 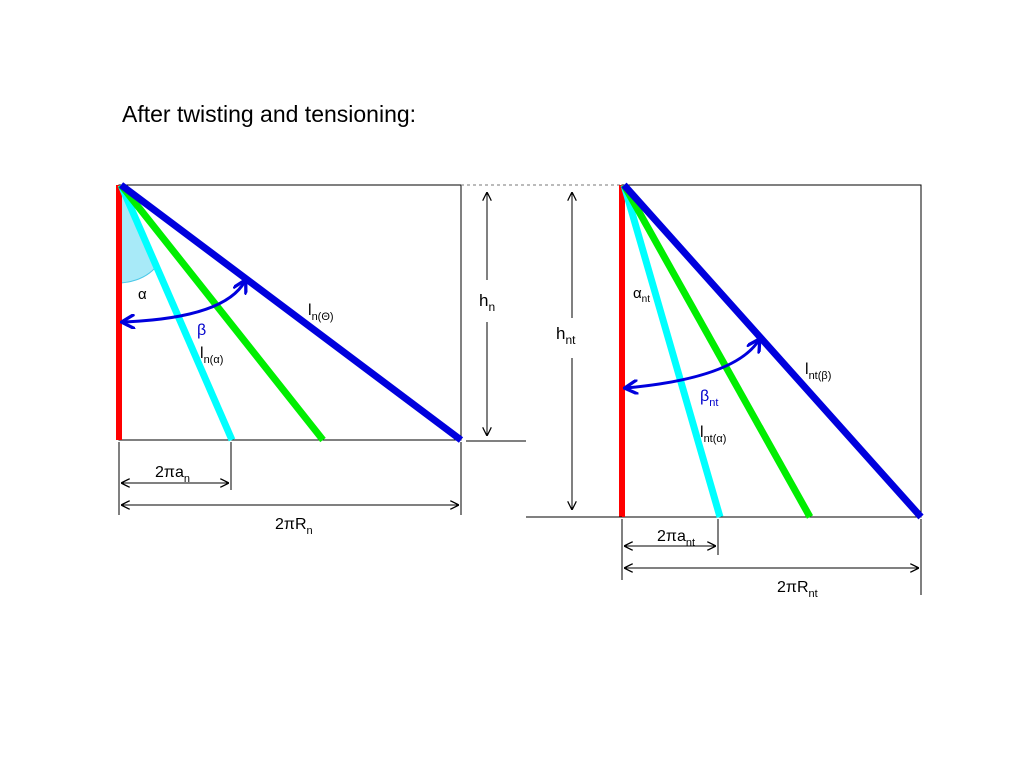 I want to click on left-l-theta-label: ln(Θ), so click(x=321, y=312).